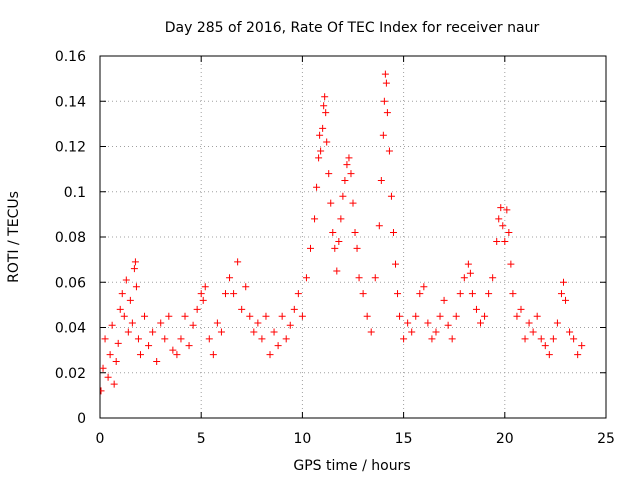 The width and height of the screenshot is (640, 480). What do you see at coordinates (70, 374) in the screenshot?
I see `y-tick-label: 0.02` at bounding box center [70, 374].